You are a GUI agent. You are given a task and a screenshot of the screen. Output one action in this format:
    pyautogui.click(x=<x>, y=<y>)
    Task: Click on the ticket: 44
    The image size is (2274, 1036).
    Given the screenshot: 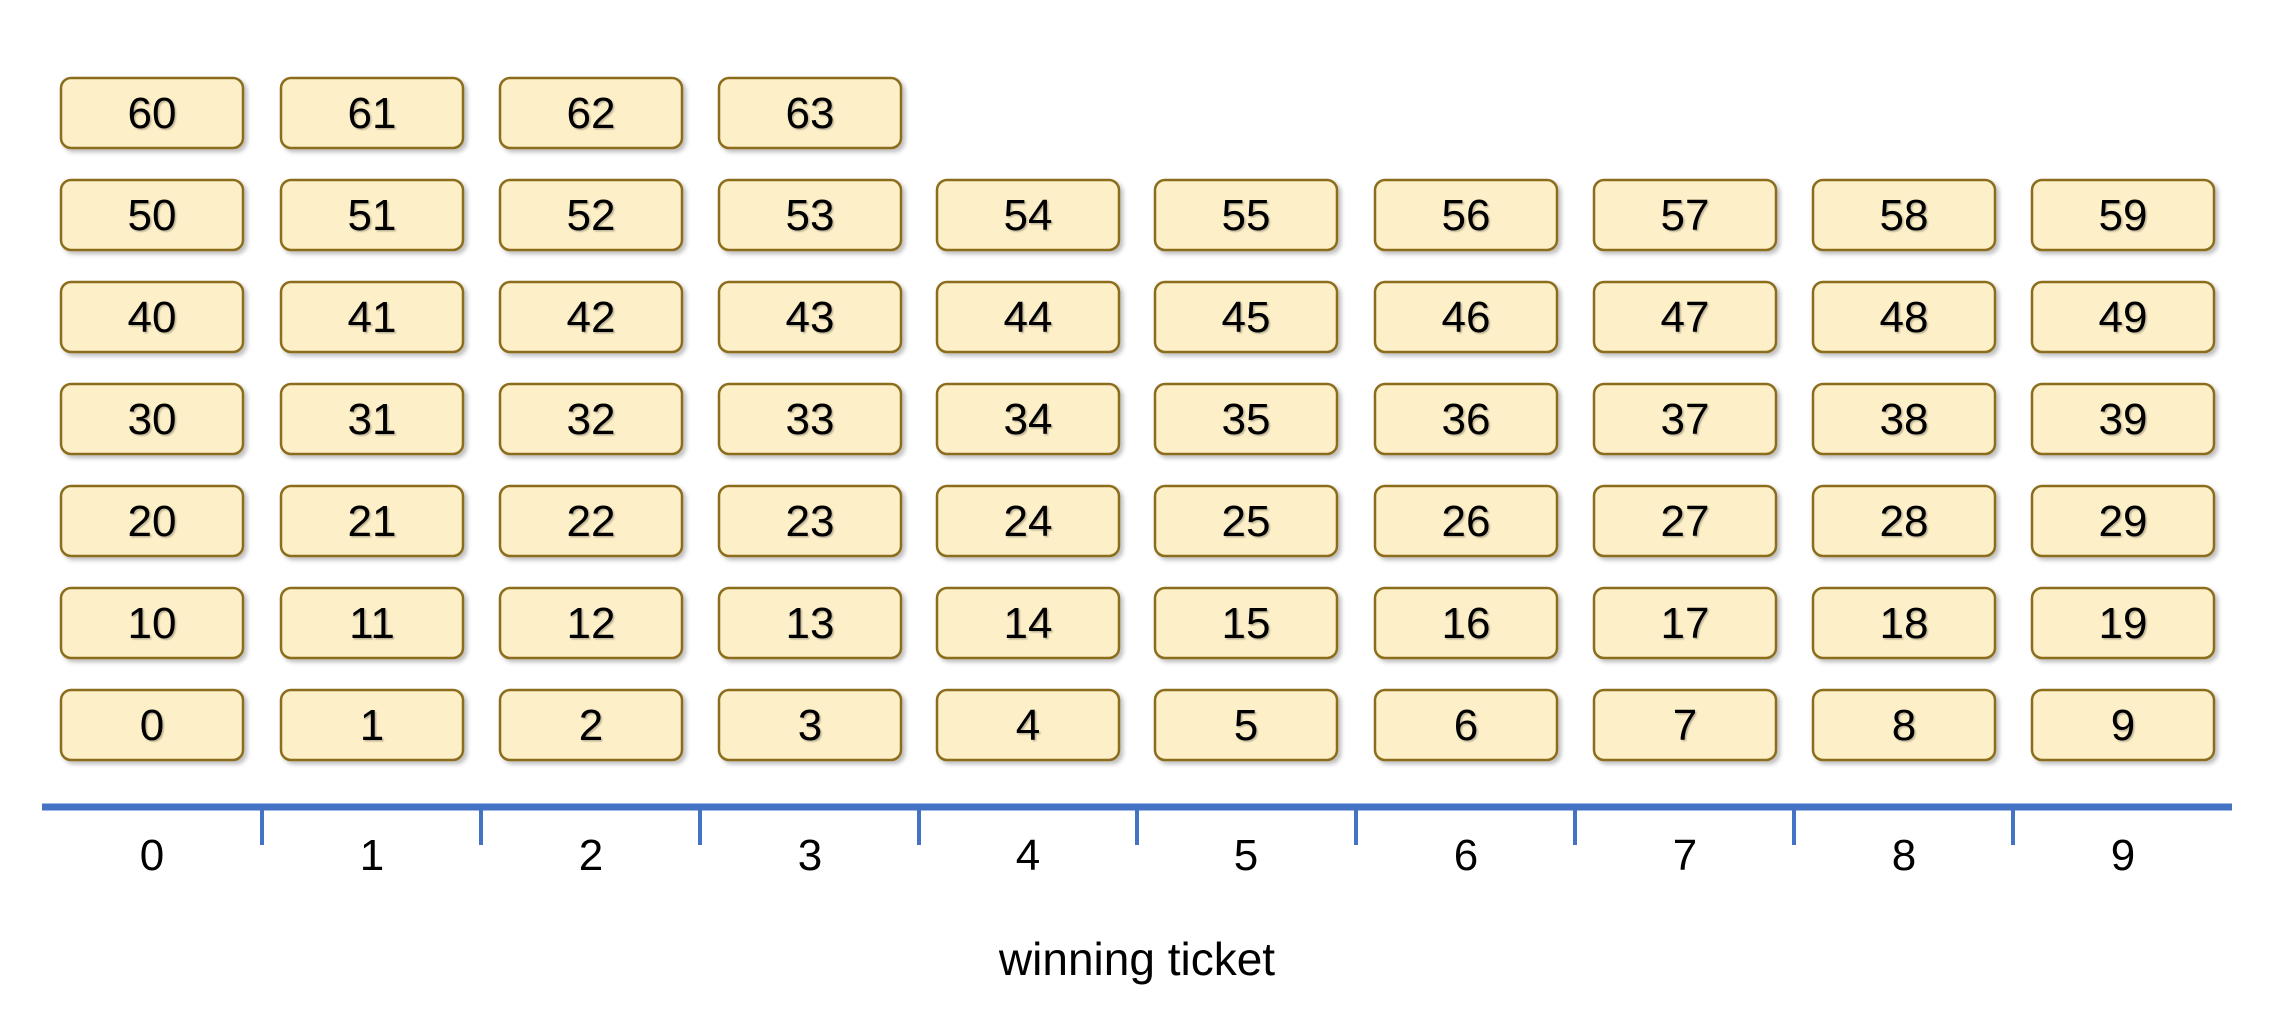 What is the action you would take?
    pyautogui.click(x=1028, y=317)
    